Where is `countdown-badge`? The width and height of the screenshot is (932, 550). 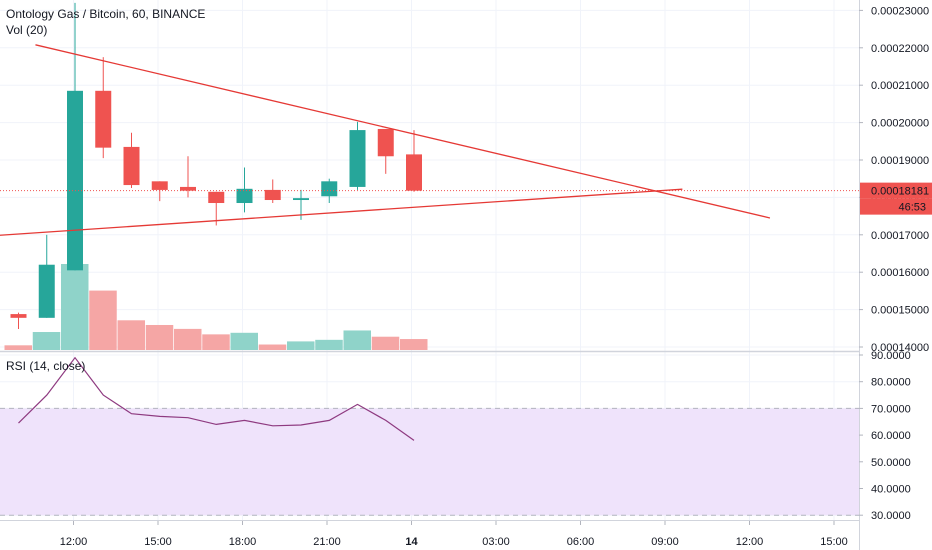
countdown-badge is located at coordinates (896, 206).